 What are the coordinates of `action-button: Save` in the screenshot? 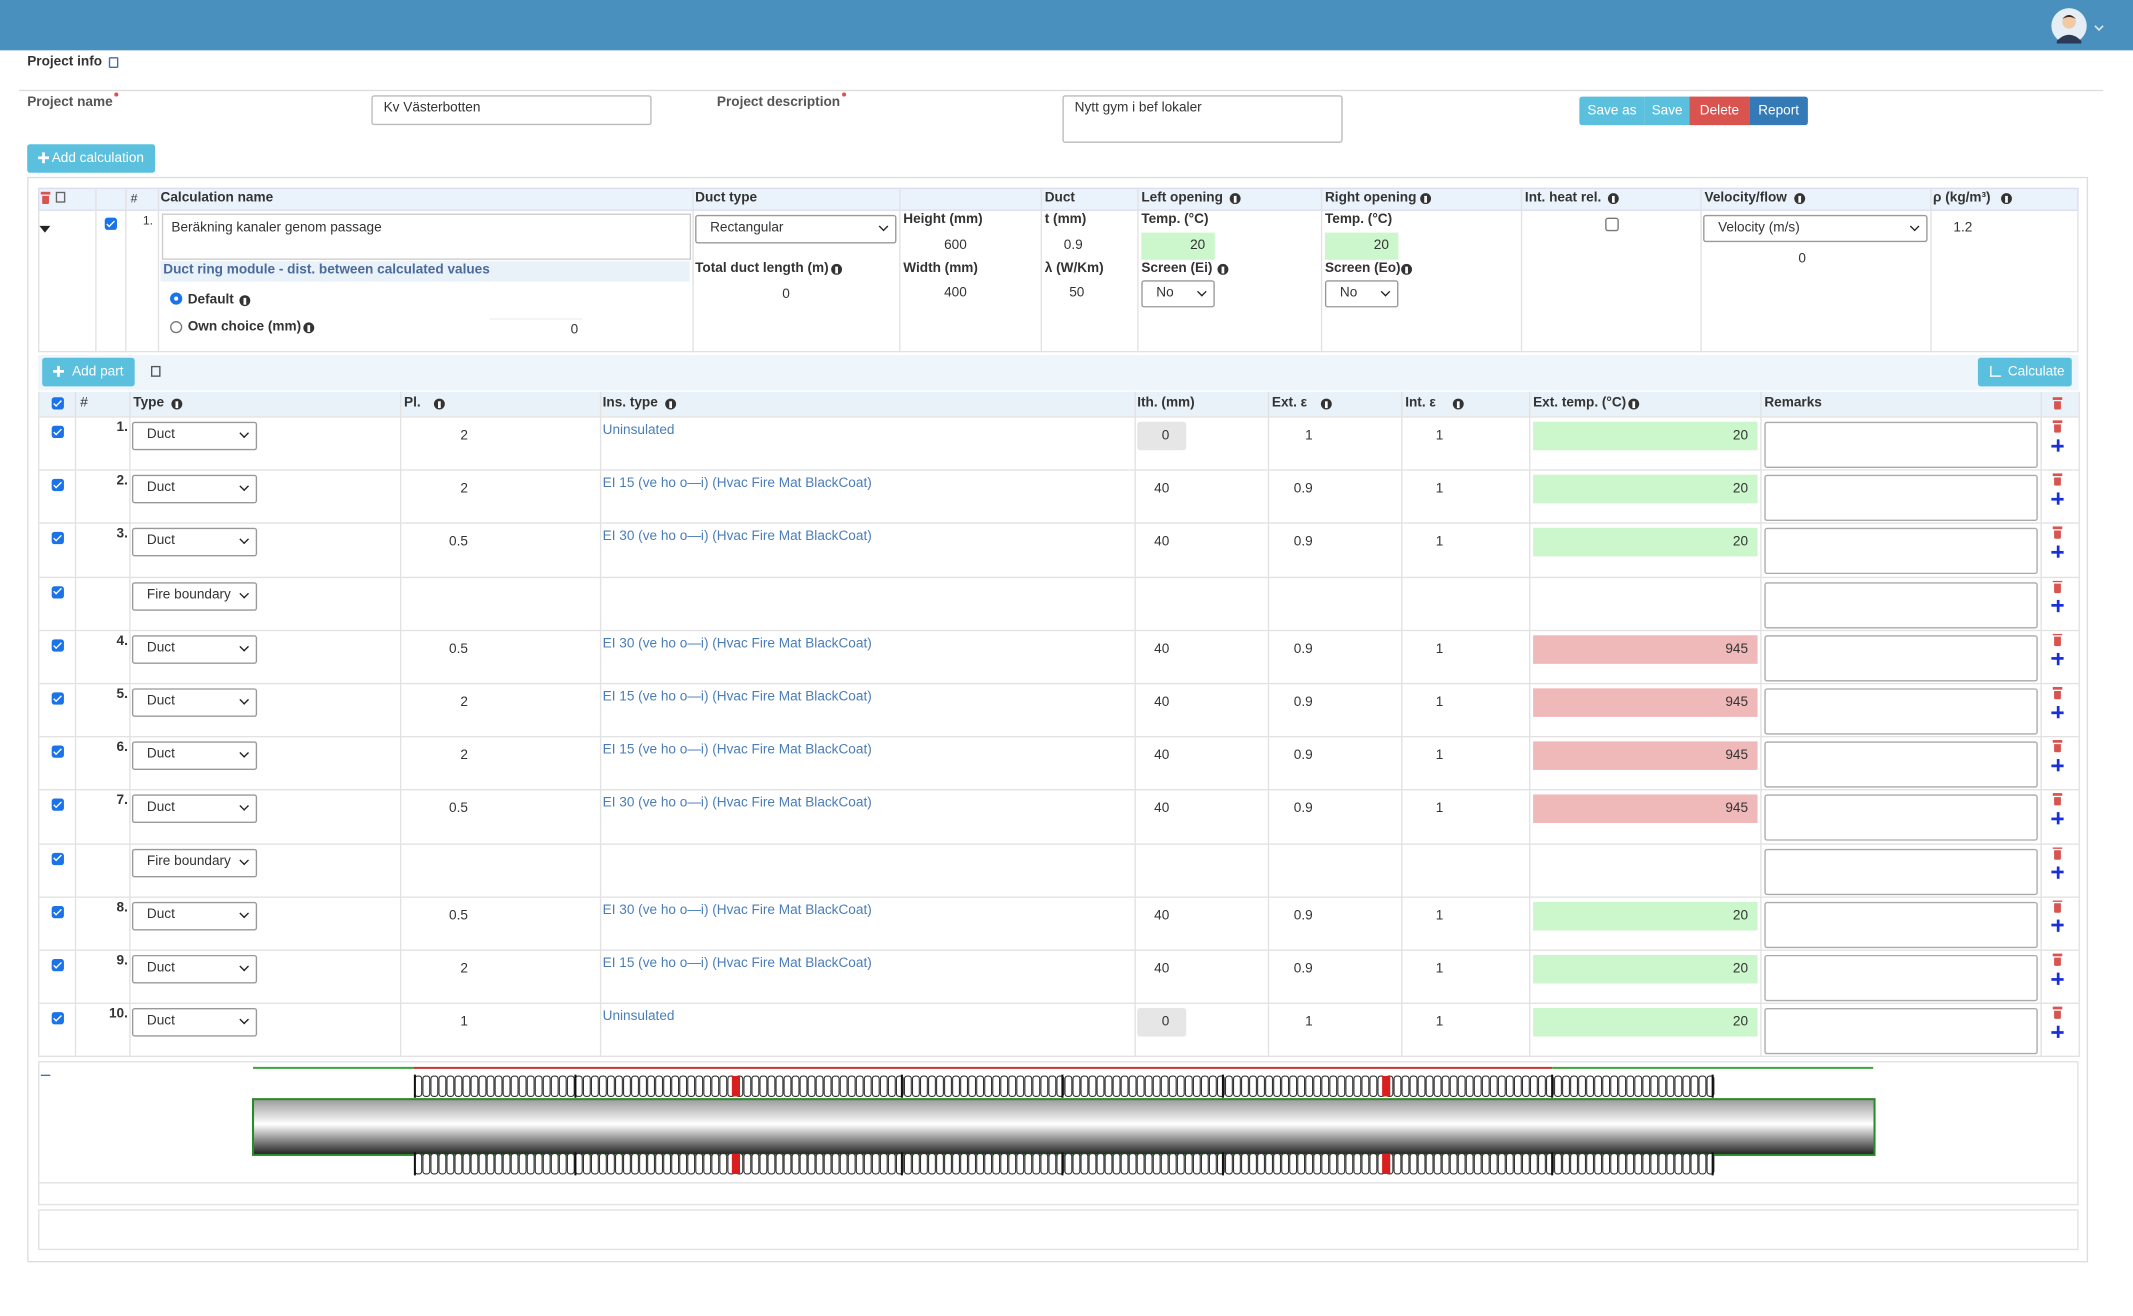 It's located at (1667, 111).